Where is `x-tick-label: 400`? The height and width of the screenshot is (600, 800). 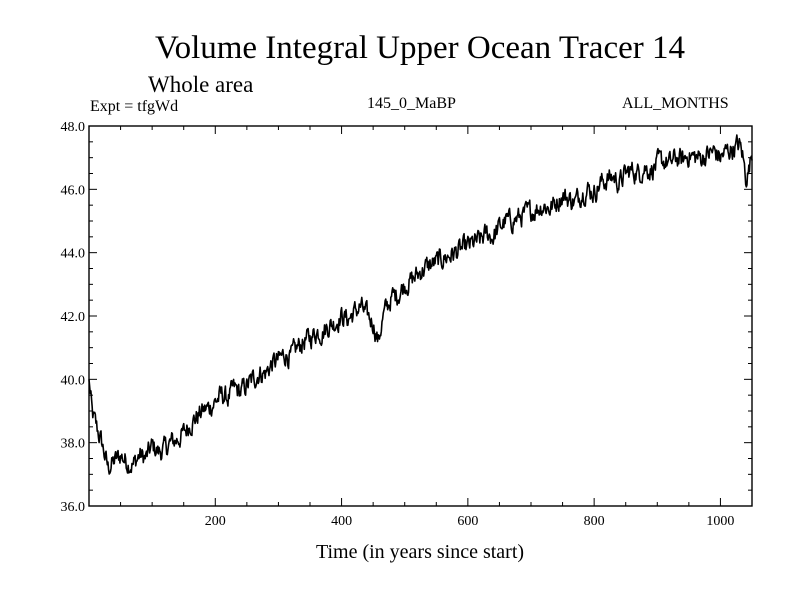 x-tick-label: 400 is located at coordinates (341, 521).